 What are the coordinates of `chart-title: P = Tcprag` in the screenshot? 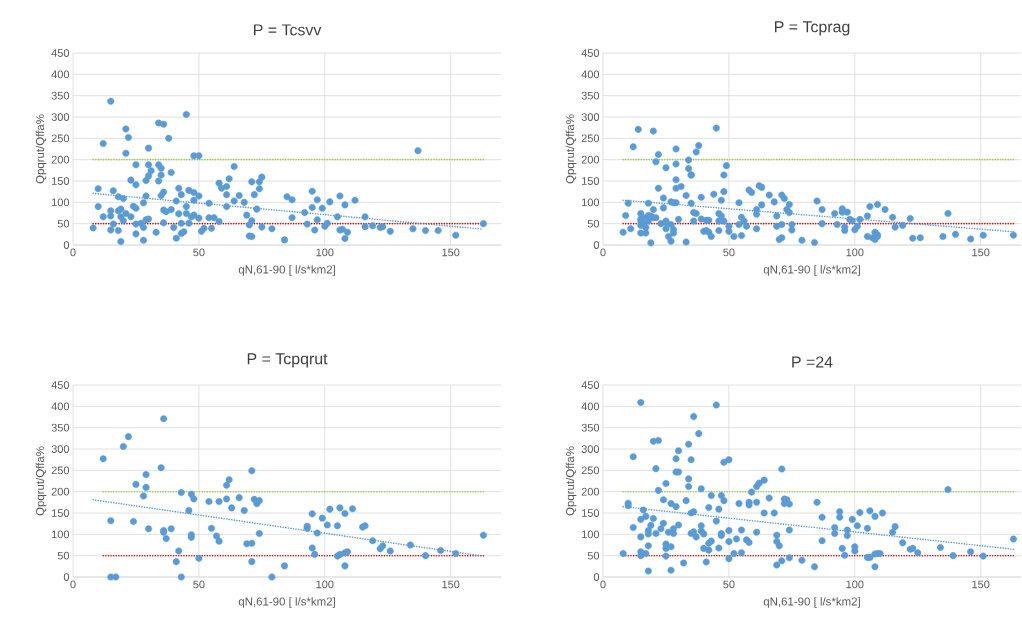 It's located at (812, 28).